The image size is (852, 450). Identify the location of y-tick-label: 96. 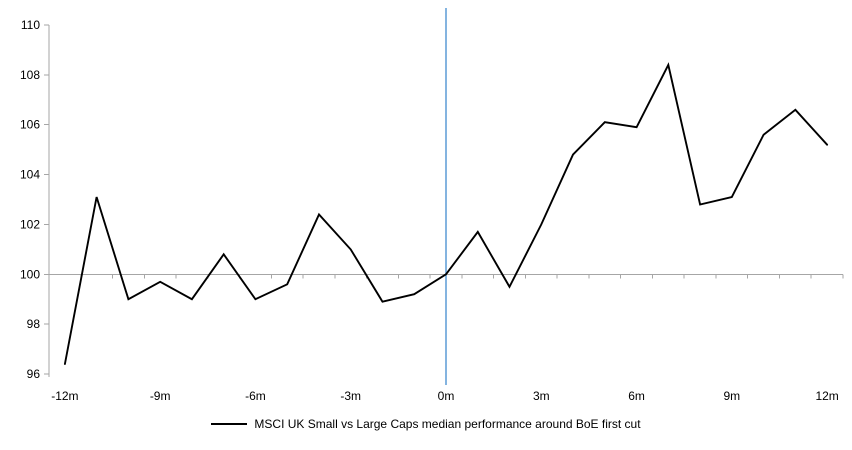
(34, 374).